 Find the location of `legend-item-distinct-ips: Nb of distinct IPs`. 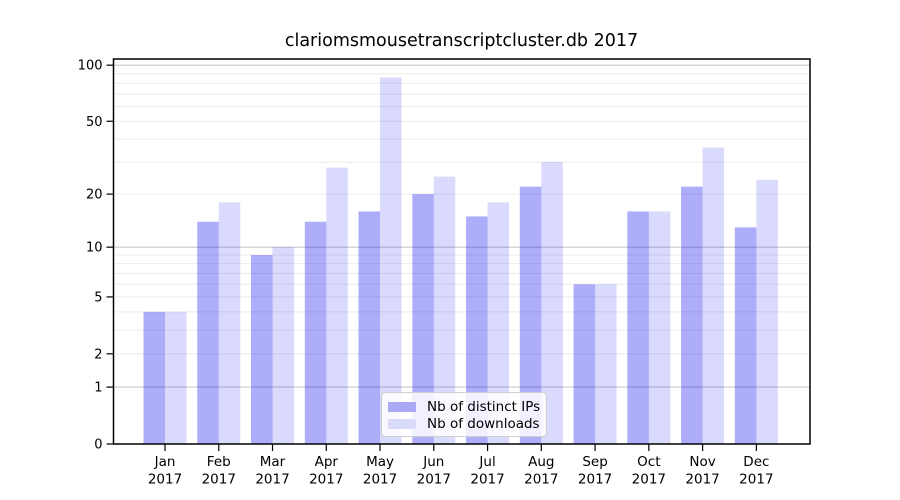

legend-item-distinct-ips: Nb of distinct IPs is located at coordinates (467, 406).